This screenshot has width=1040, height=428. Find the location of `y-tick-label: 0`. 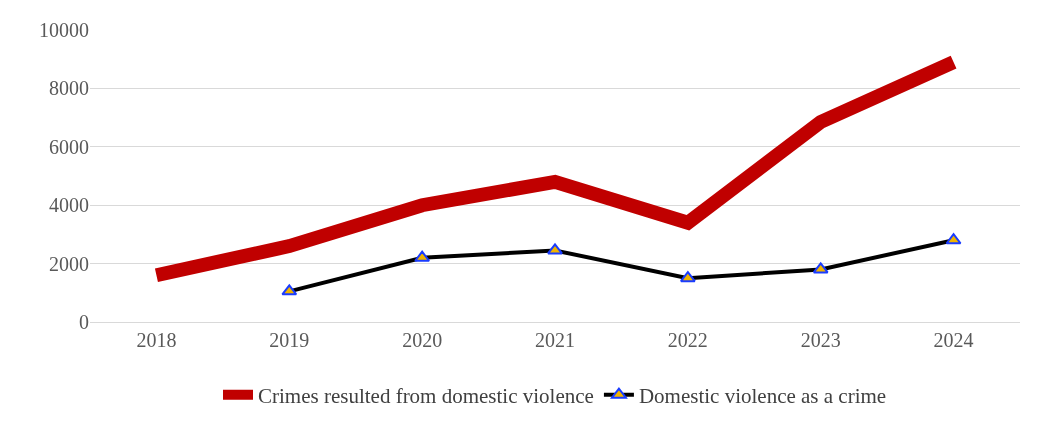

y-tick-label: 0 is located at coordinates (84, 322).